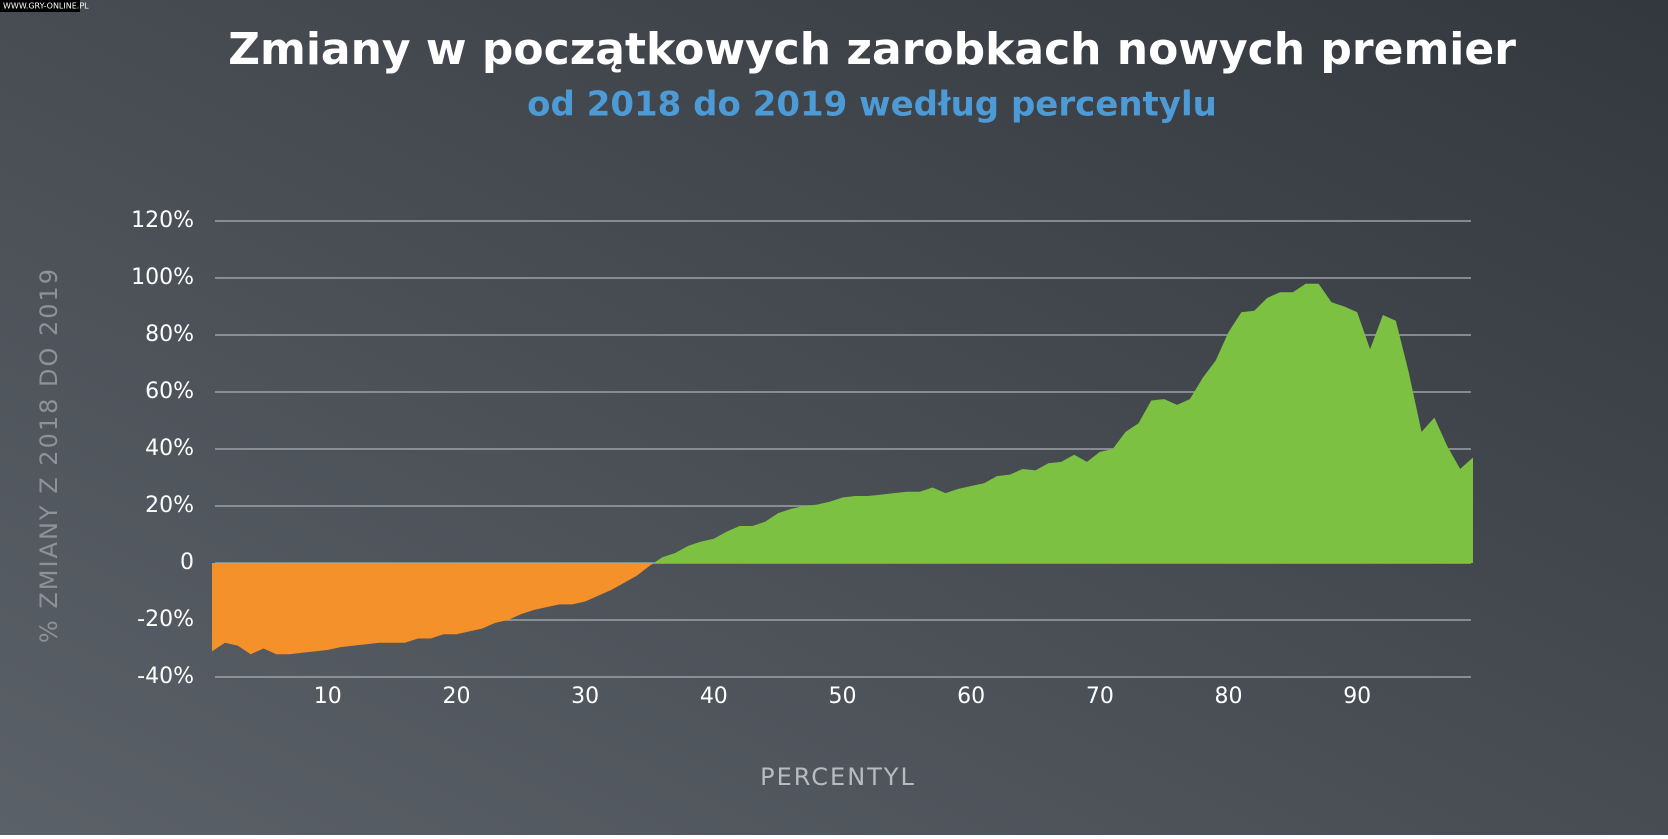 Image resolution: width=1668 pixels, height=839 pixels. Describe the element at coordinates (328, 696) in the screenshot. I see `x-tick-label: 10` at that location.